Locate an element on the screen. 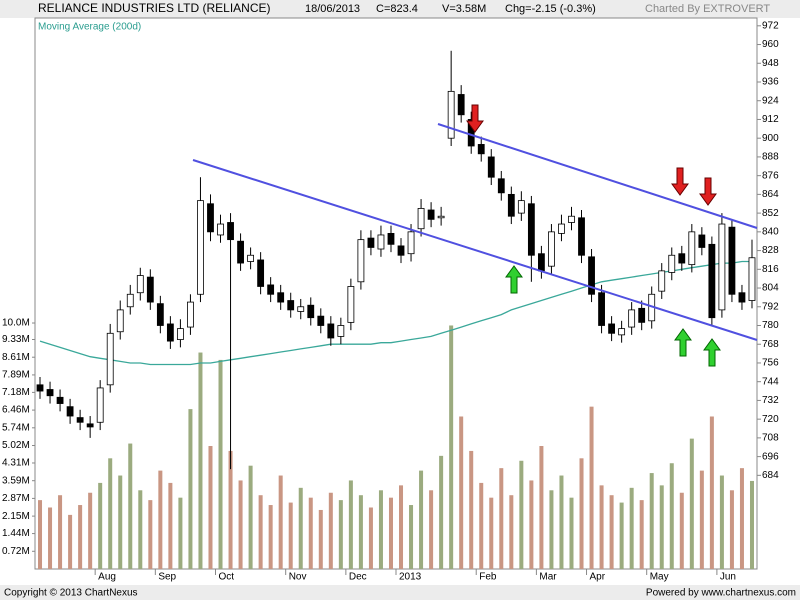  y-tick-label: 804 is located at coordinates (770, 288).